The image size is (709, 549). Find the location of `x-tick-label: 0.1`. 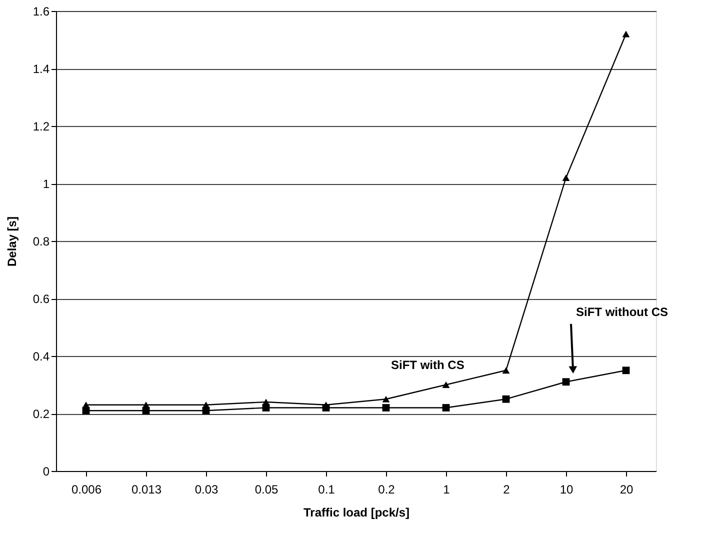

x-tick-label: 0.1 is located at coordinates (327, 489).